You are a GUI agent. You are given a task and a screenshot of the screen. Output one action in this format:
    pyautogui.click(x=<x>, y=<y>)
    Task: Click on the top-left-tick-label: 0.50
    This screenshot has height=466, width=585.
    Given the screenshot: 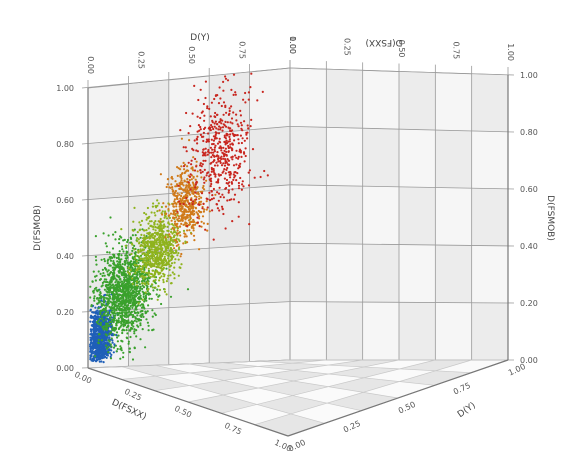 What is the action you would take?
    pyautogui.click(x=191, y=55)
    